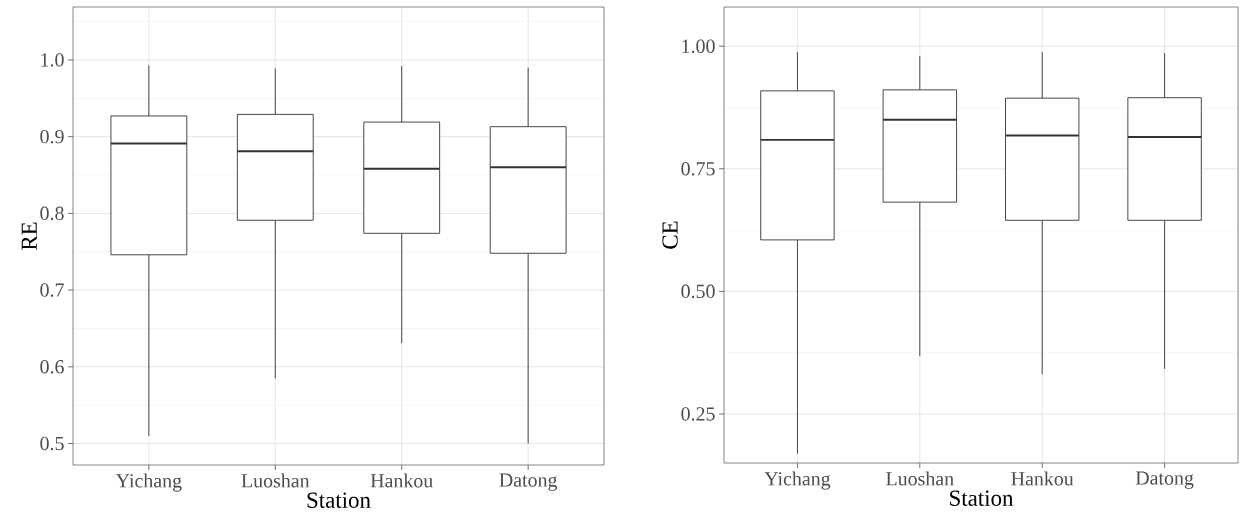 The height and width of the screenshot is (516, 1243). Describe the element at coordinates (698, 46) in the screenshot. I see `y-tick-label: 1.00` at that location.